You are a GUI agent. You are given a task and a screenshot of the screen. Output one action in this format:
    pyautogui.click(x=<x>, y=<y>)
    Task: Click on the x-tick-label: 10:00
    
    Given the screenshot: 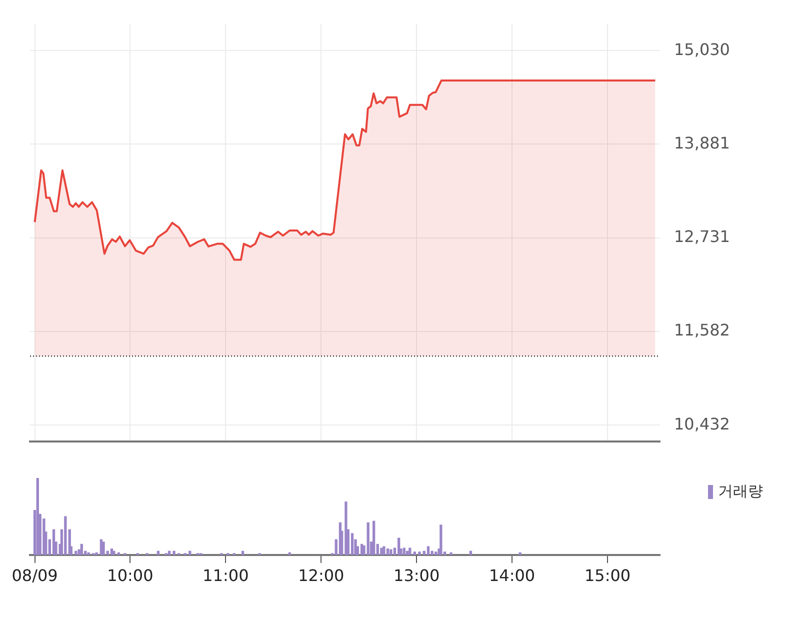 What is the action you would take?
    pyautogui.click(x=130, y=575)
    